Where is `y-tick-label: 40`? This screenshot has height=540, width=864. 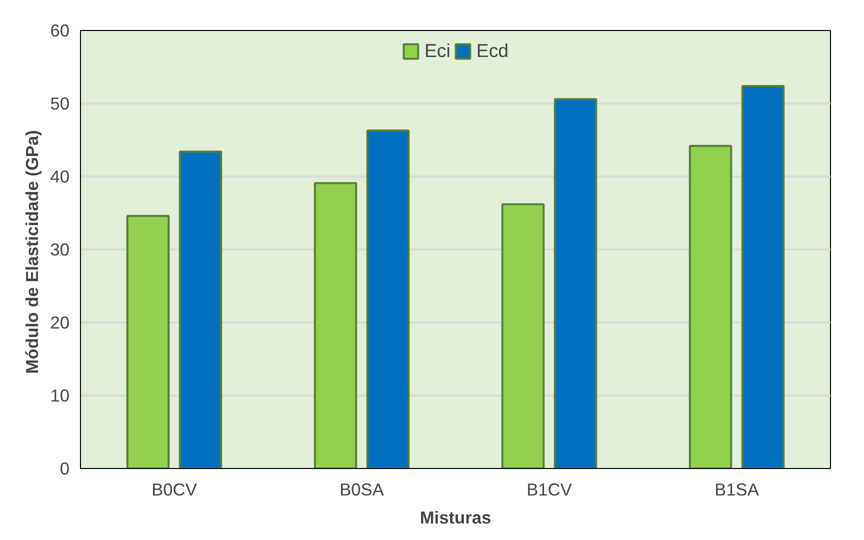
y-tick-label: 40 is located at coordinates (60, 176).